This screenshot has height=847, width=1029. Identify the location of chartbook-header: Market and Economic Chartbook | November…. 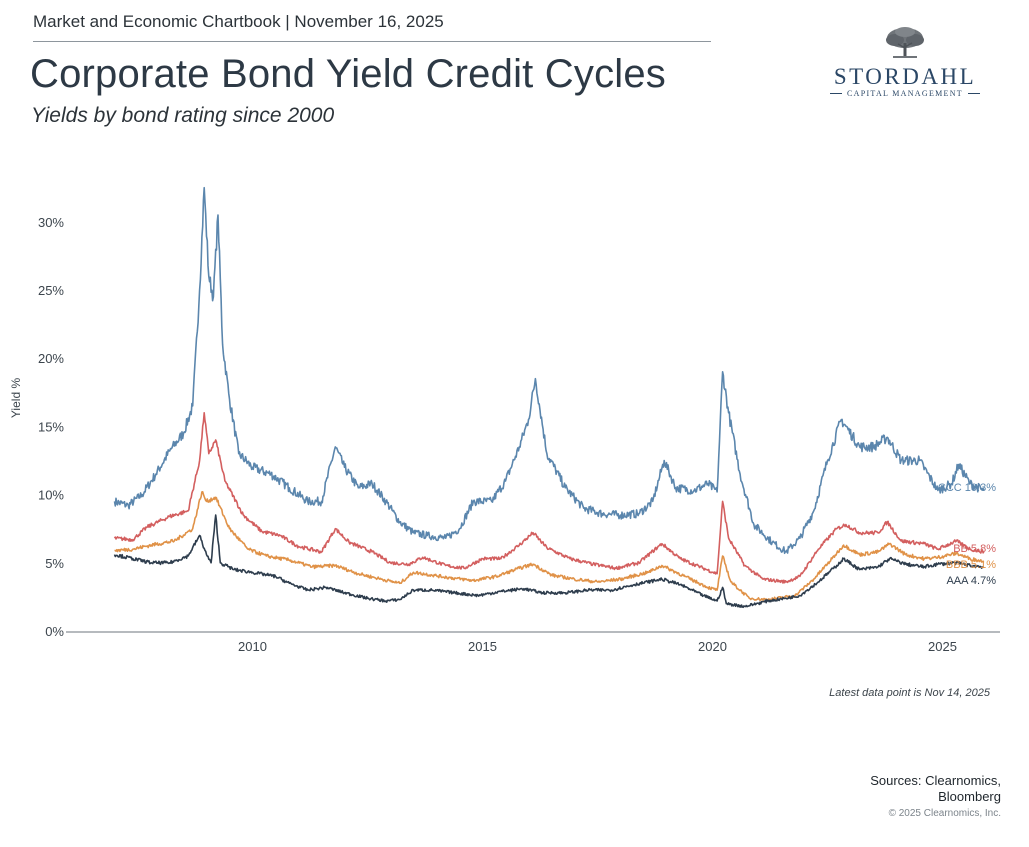
(238, 21).